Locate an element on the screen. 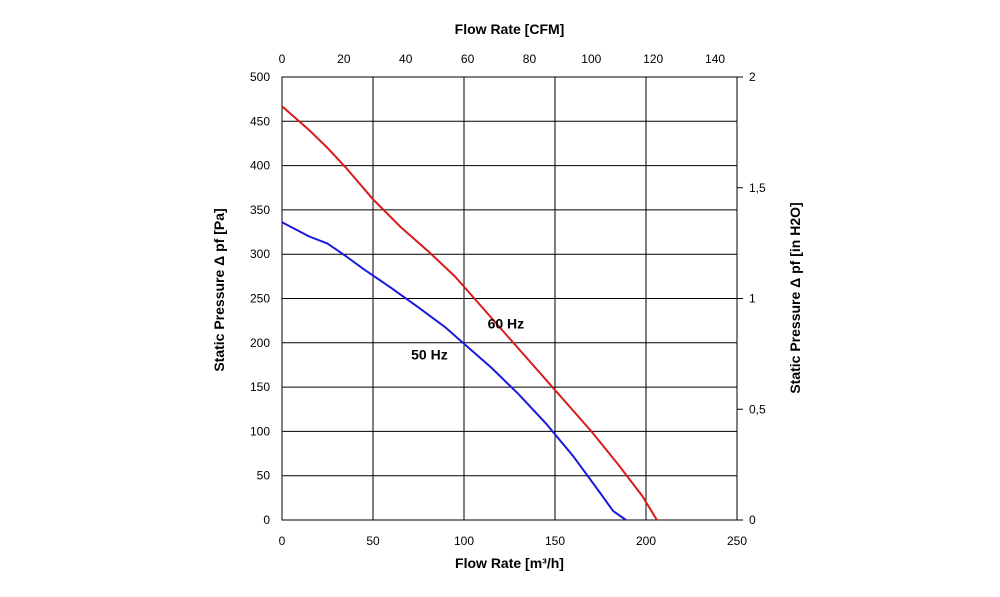 Image resolution: width=1000 pixels, height=597 pixels. y-tick-label: 350 is located at coordinates (260, 210).